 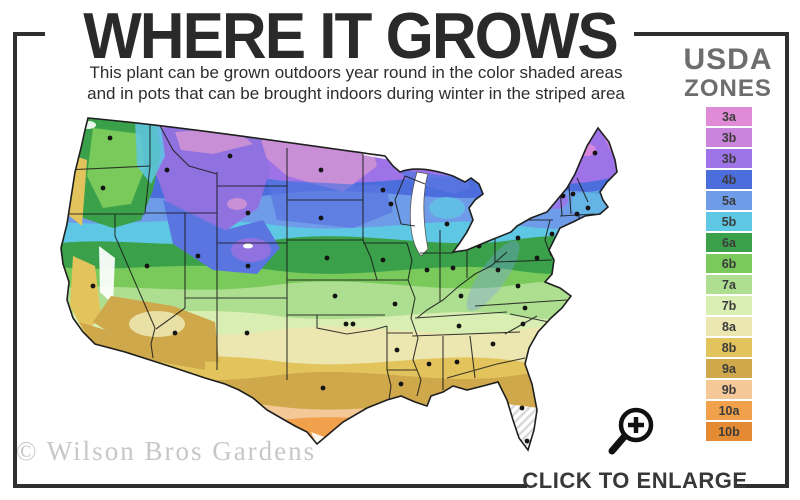 I want to click on legend-zone-5a: 5a, so click(x=729, y=200).